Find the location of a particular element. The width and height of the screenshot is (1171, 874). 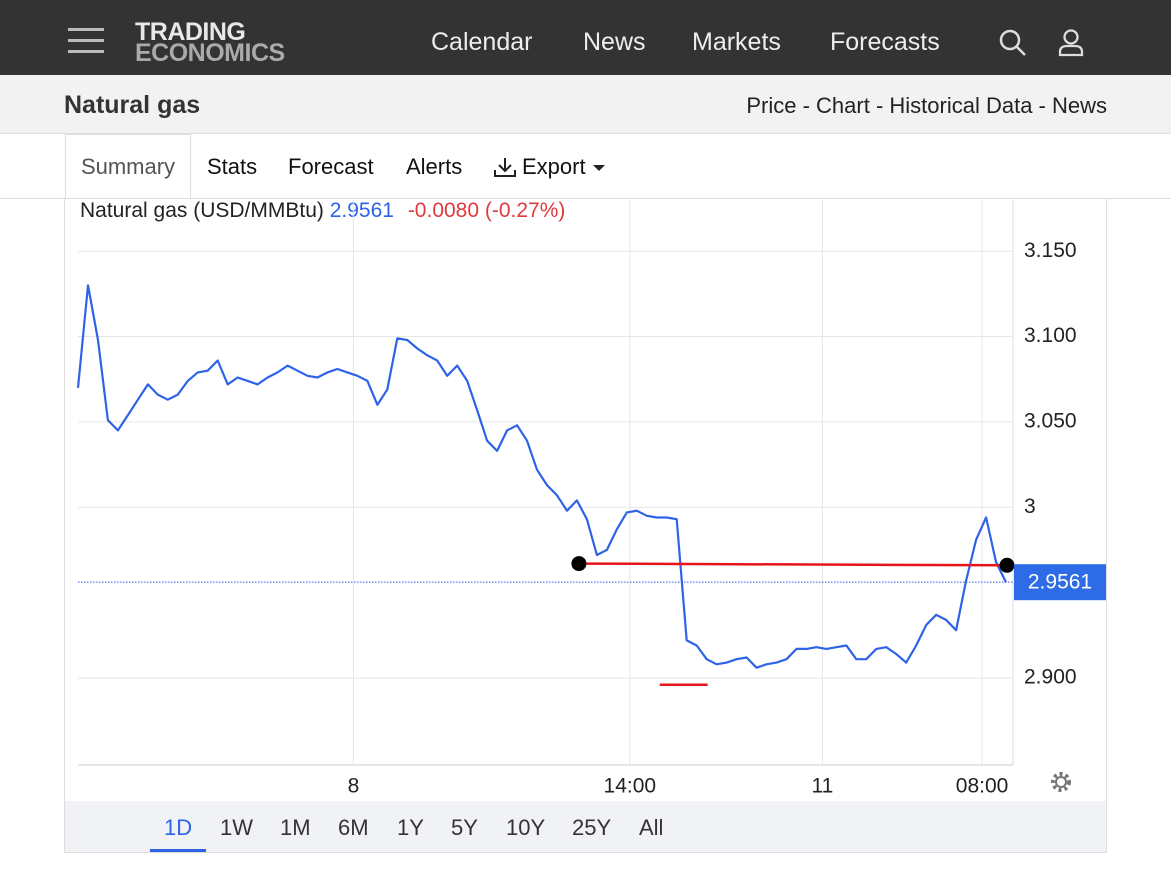

tab: Alerts is located at coordinates (434, 166).